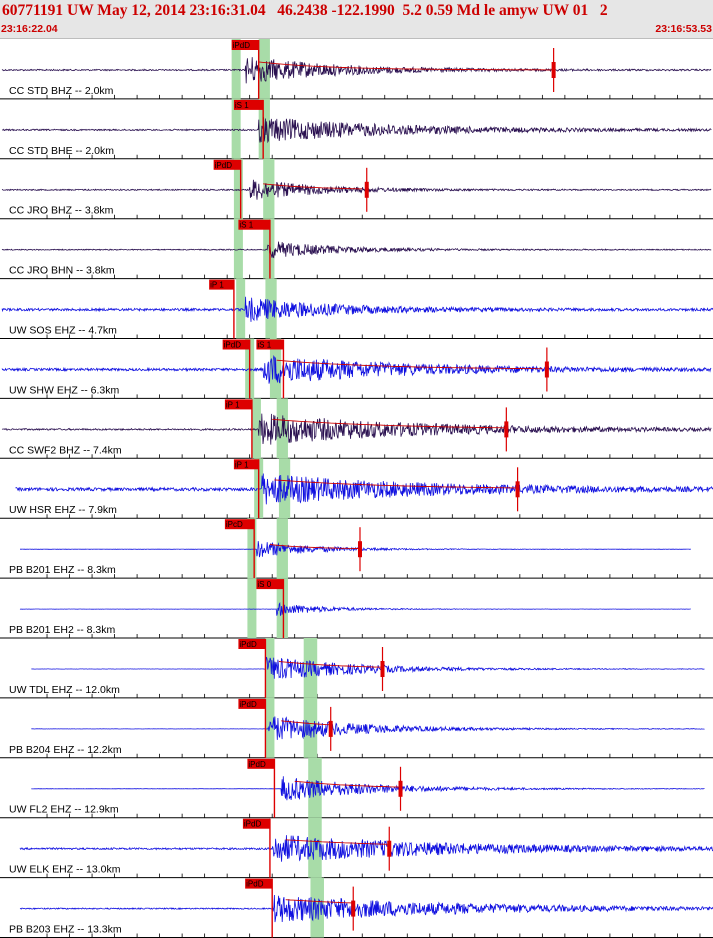 This screenshot has height=938, width=713. I want to click on s-pick-flag, so click(270, 344).